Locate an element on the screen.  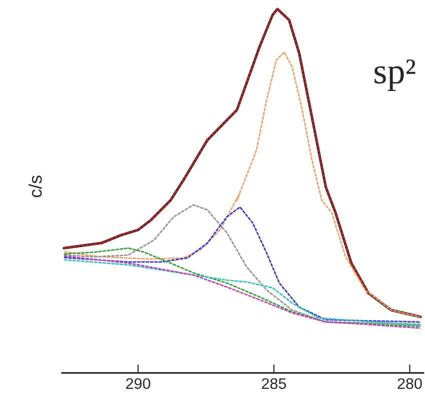
annotation: sp² is located at coordinates (395, 75).